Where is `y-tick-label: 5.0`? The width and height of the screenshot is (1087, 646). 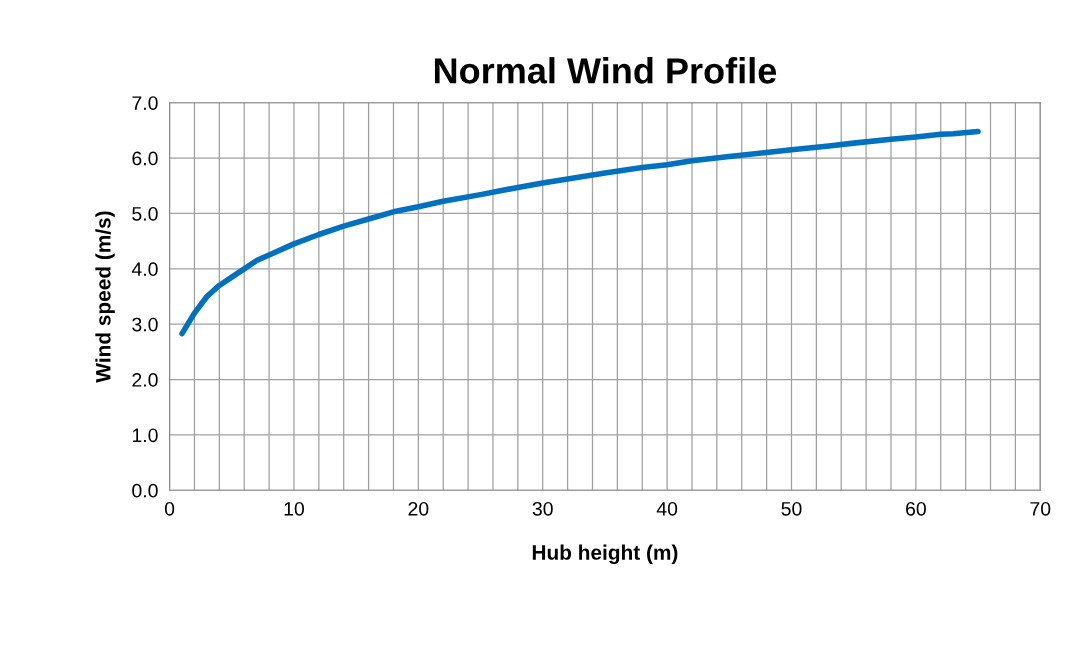
y-tick-label: 5.0 is located at coordinates (145, 213).